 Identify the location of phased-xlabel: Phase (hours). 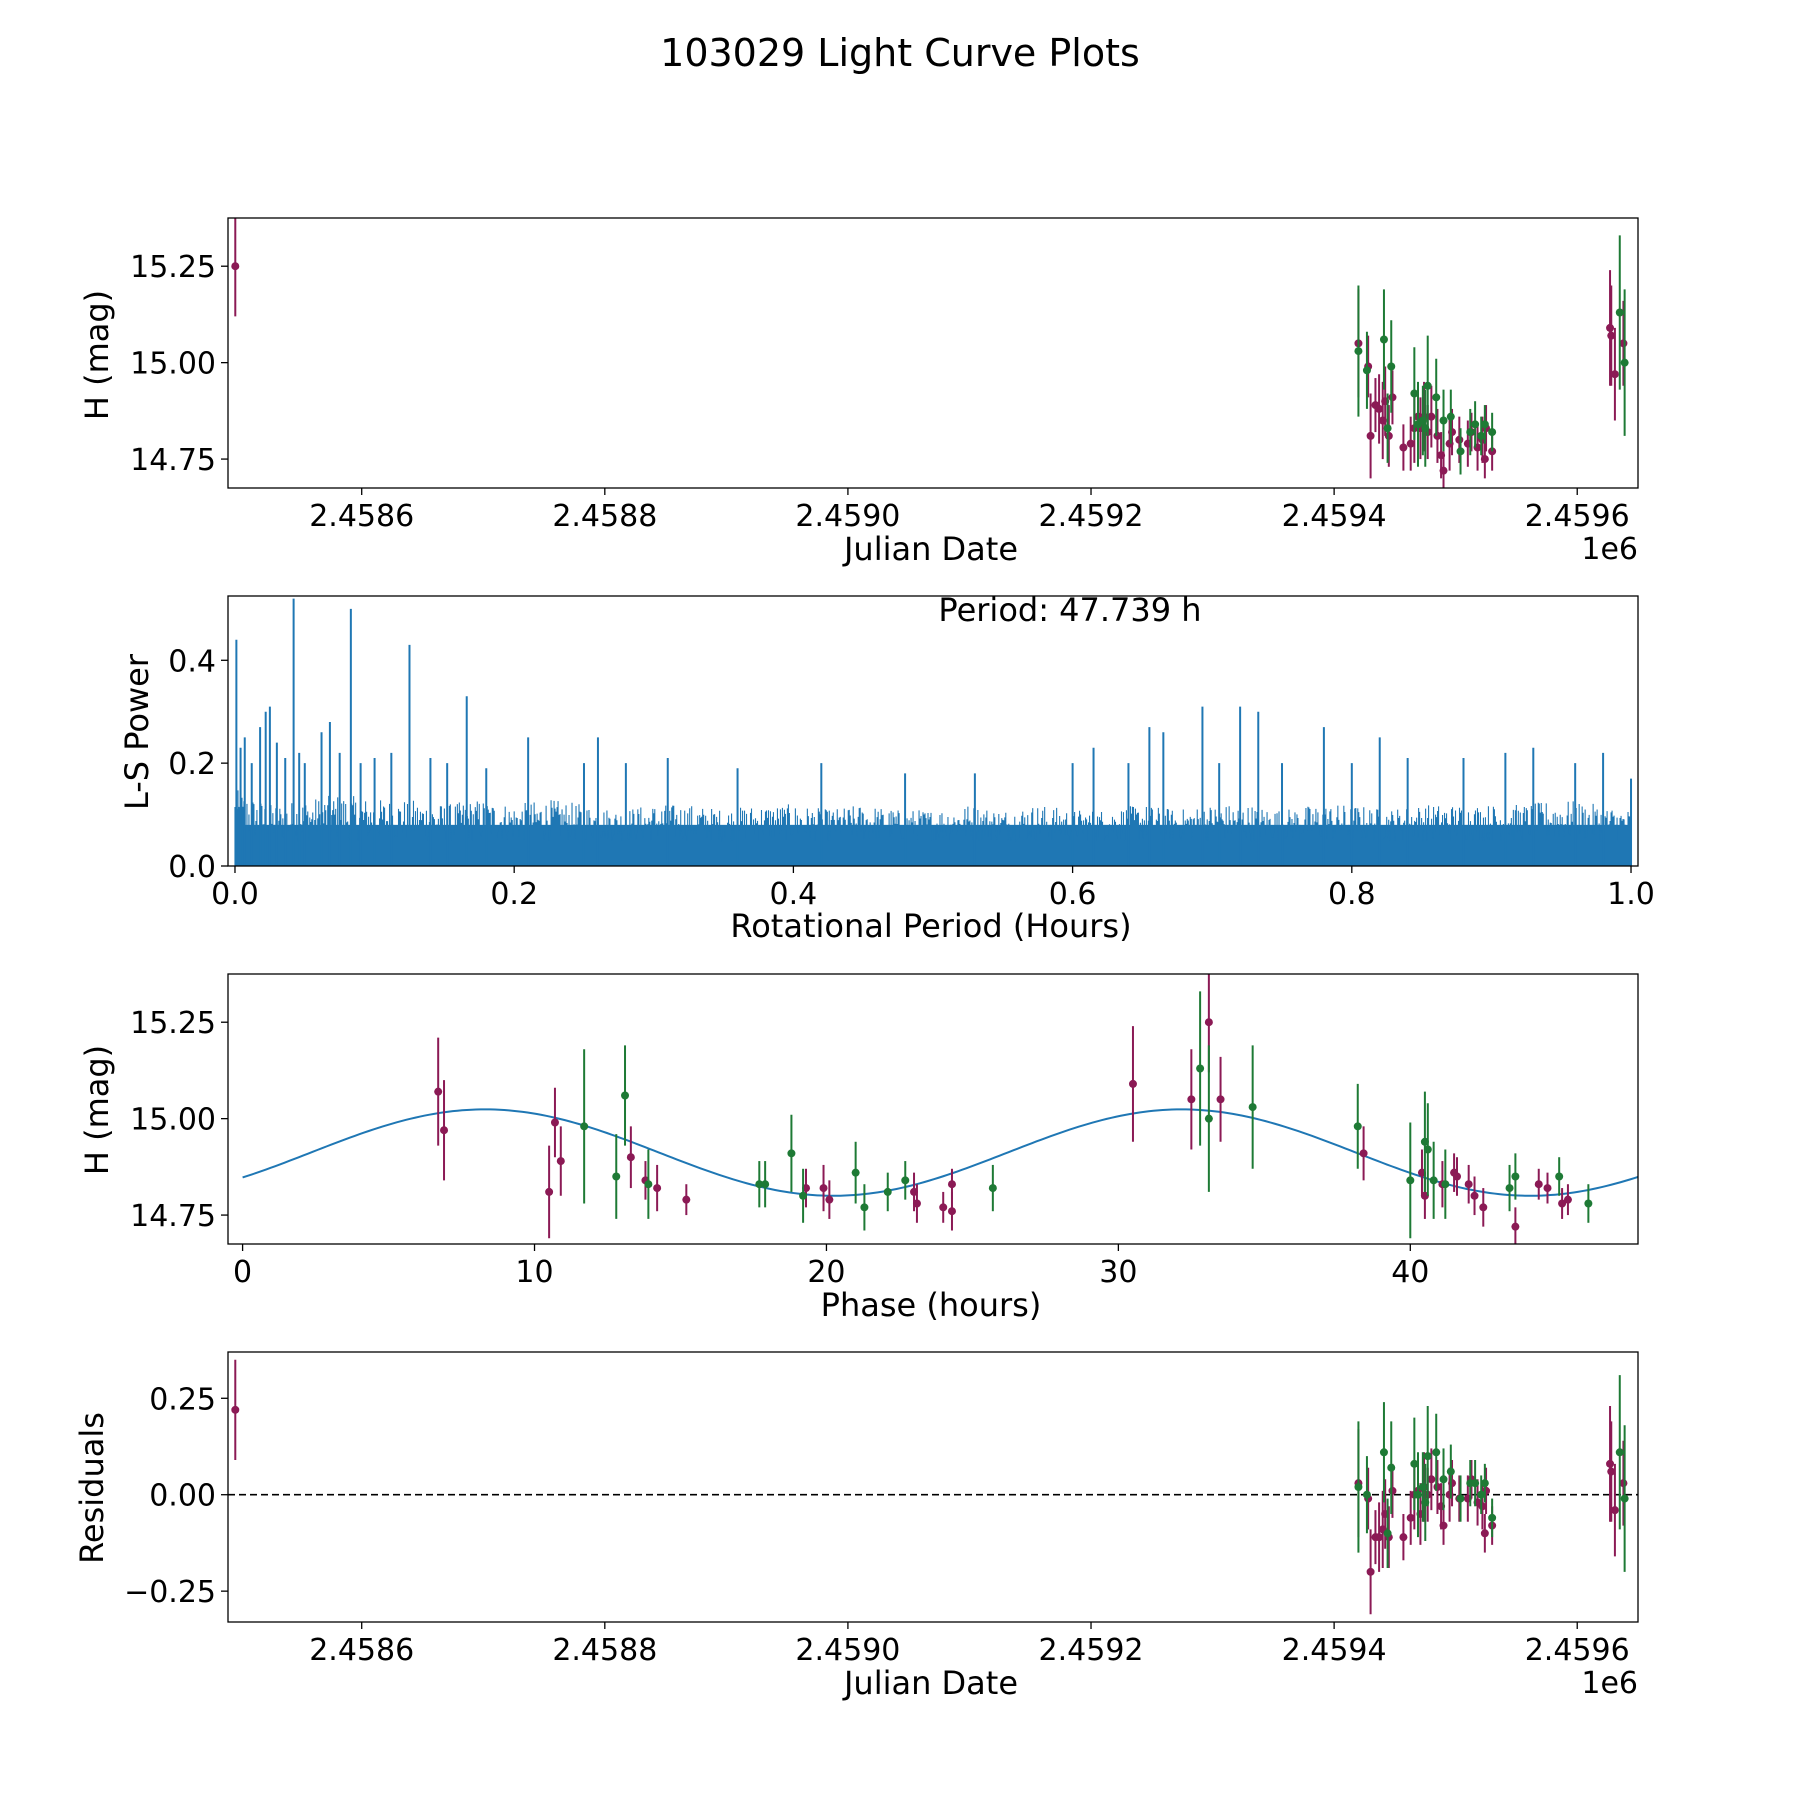
(931, 1305).